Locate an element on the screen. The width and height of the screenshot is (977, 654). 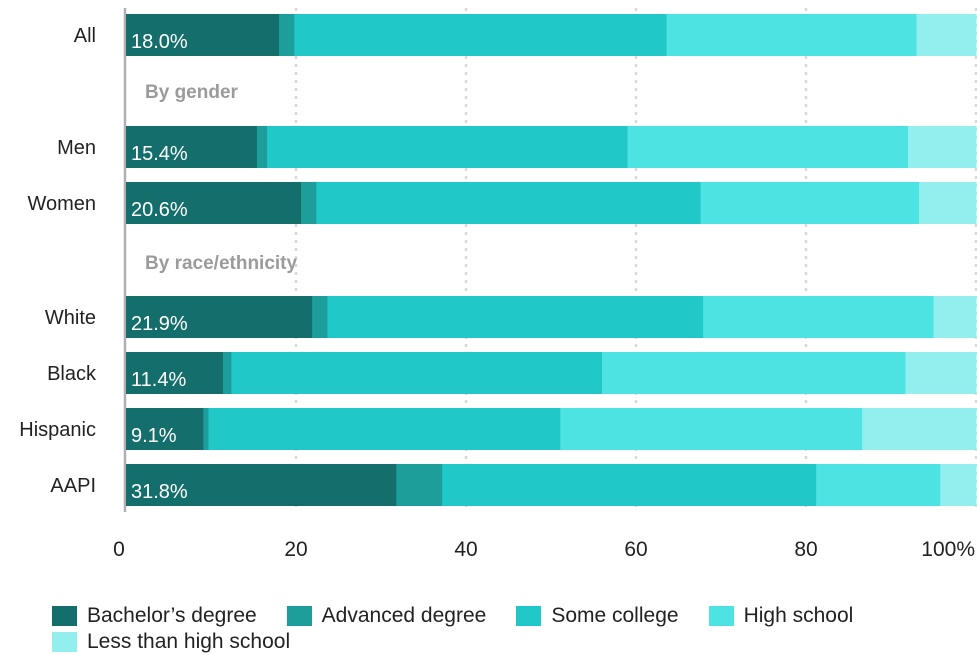
legend-item-2: Some college is located at coordinates (597, 616).